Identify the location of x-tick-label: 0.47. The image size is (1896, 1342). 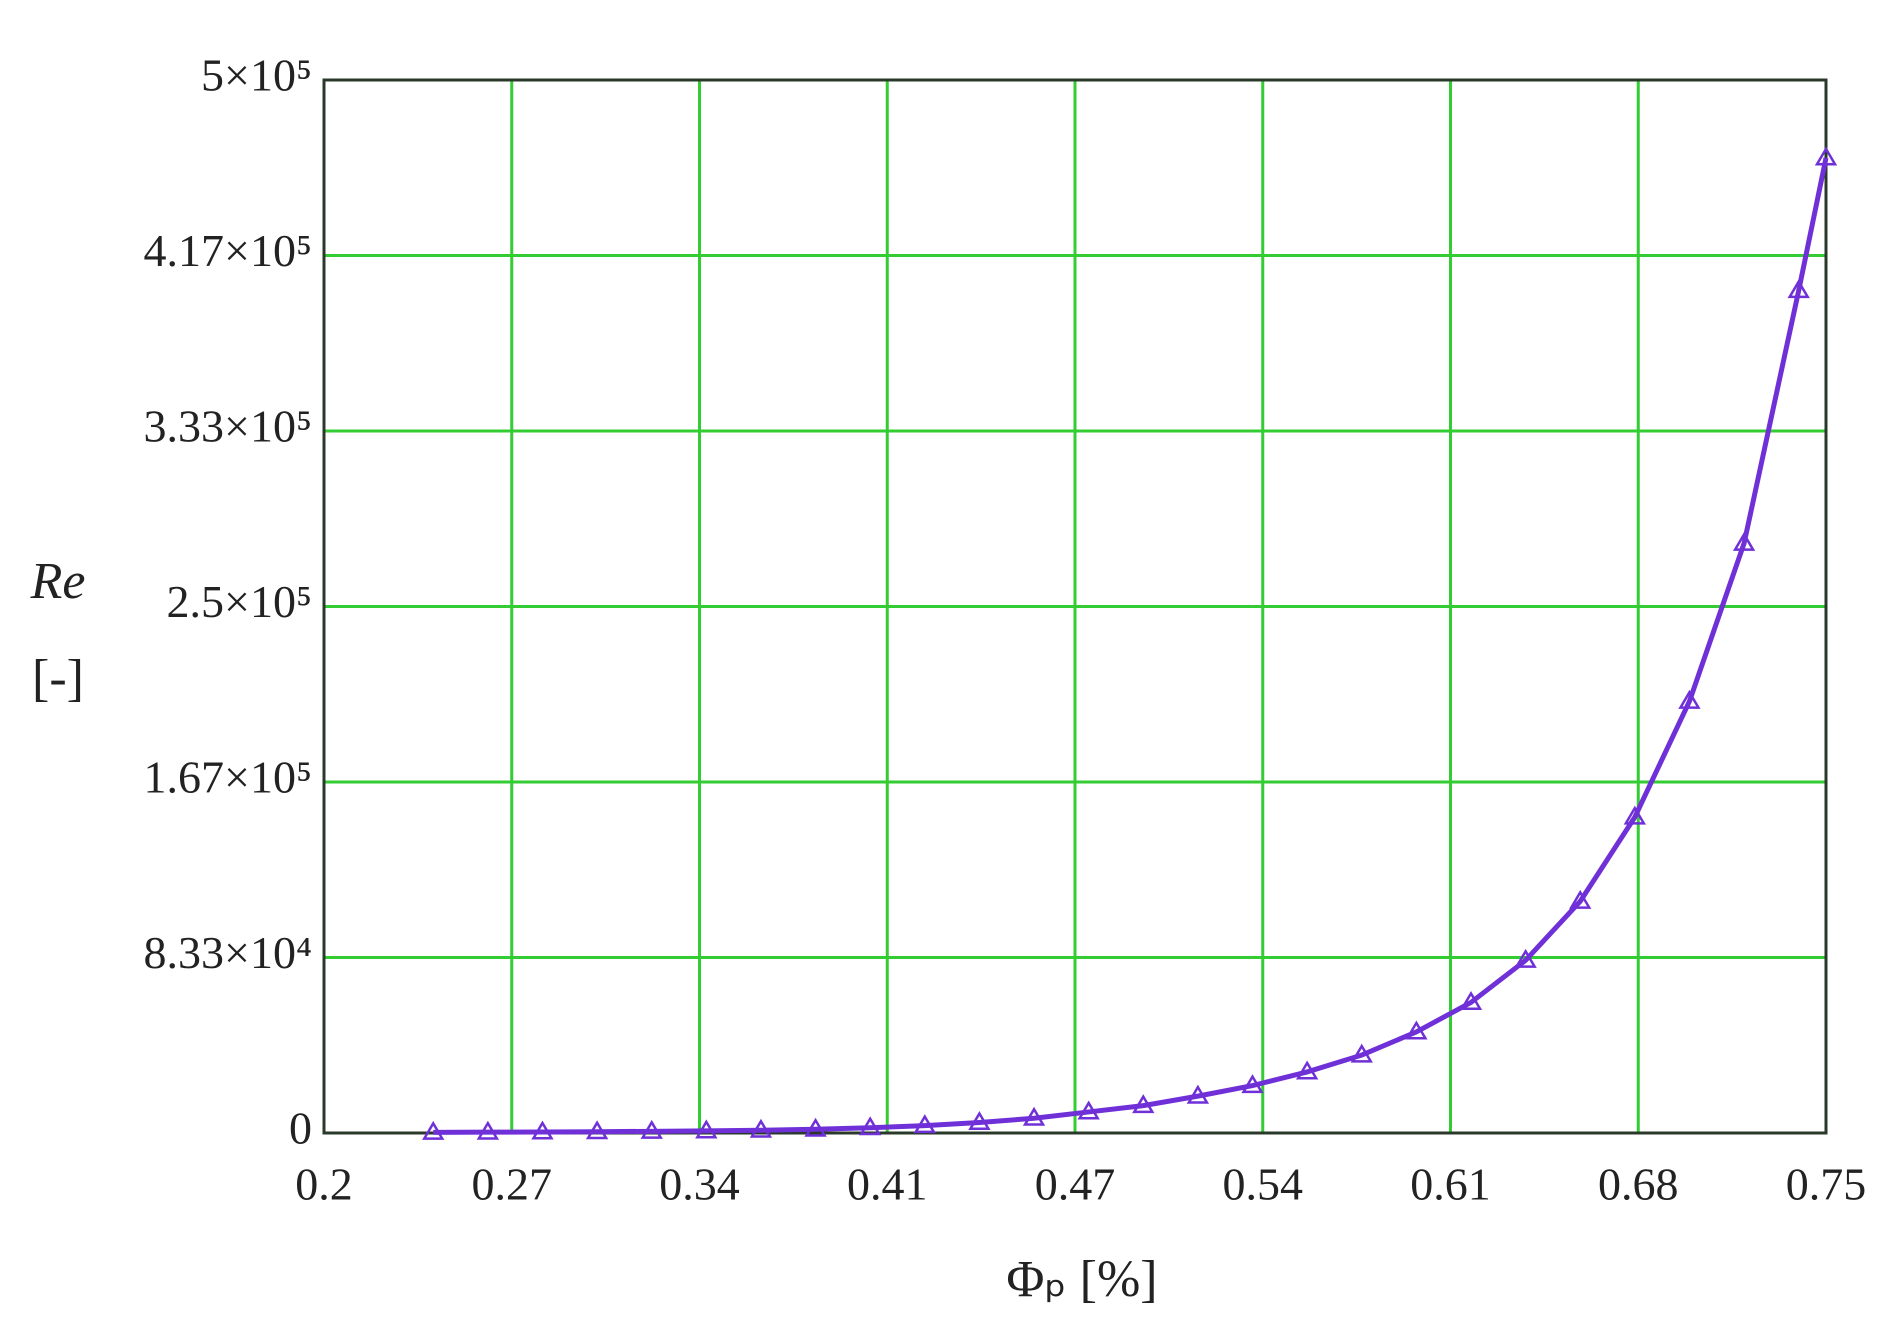
(1075, 1184).